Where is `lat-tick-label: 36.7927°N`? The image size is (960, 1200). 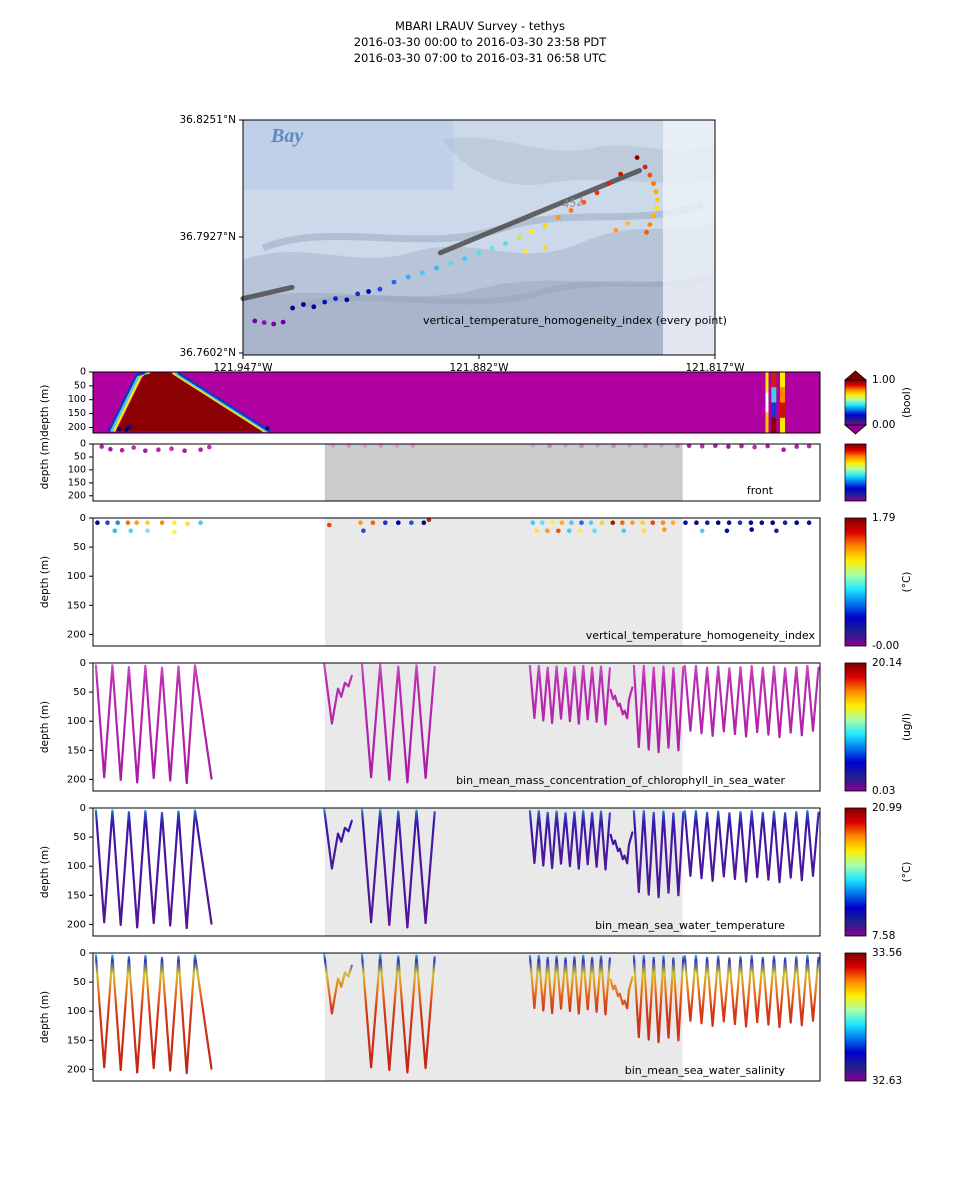
lat-tick-label: 36.7927°N is located at coordinates (207, 237).